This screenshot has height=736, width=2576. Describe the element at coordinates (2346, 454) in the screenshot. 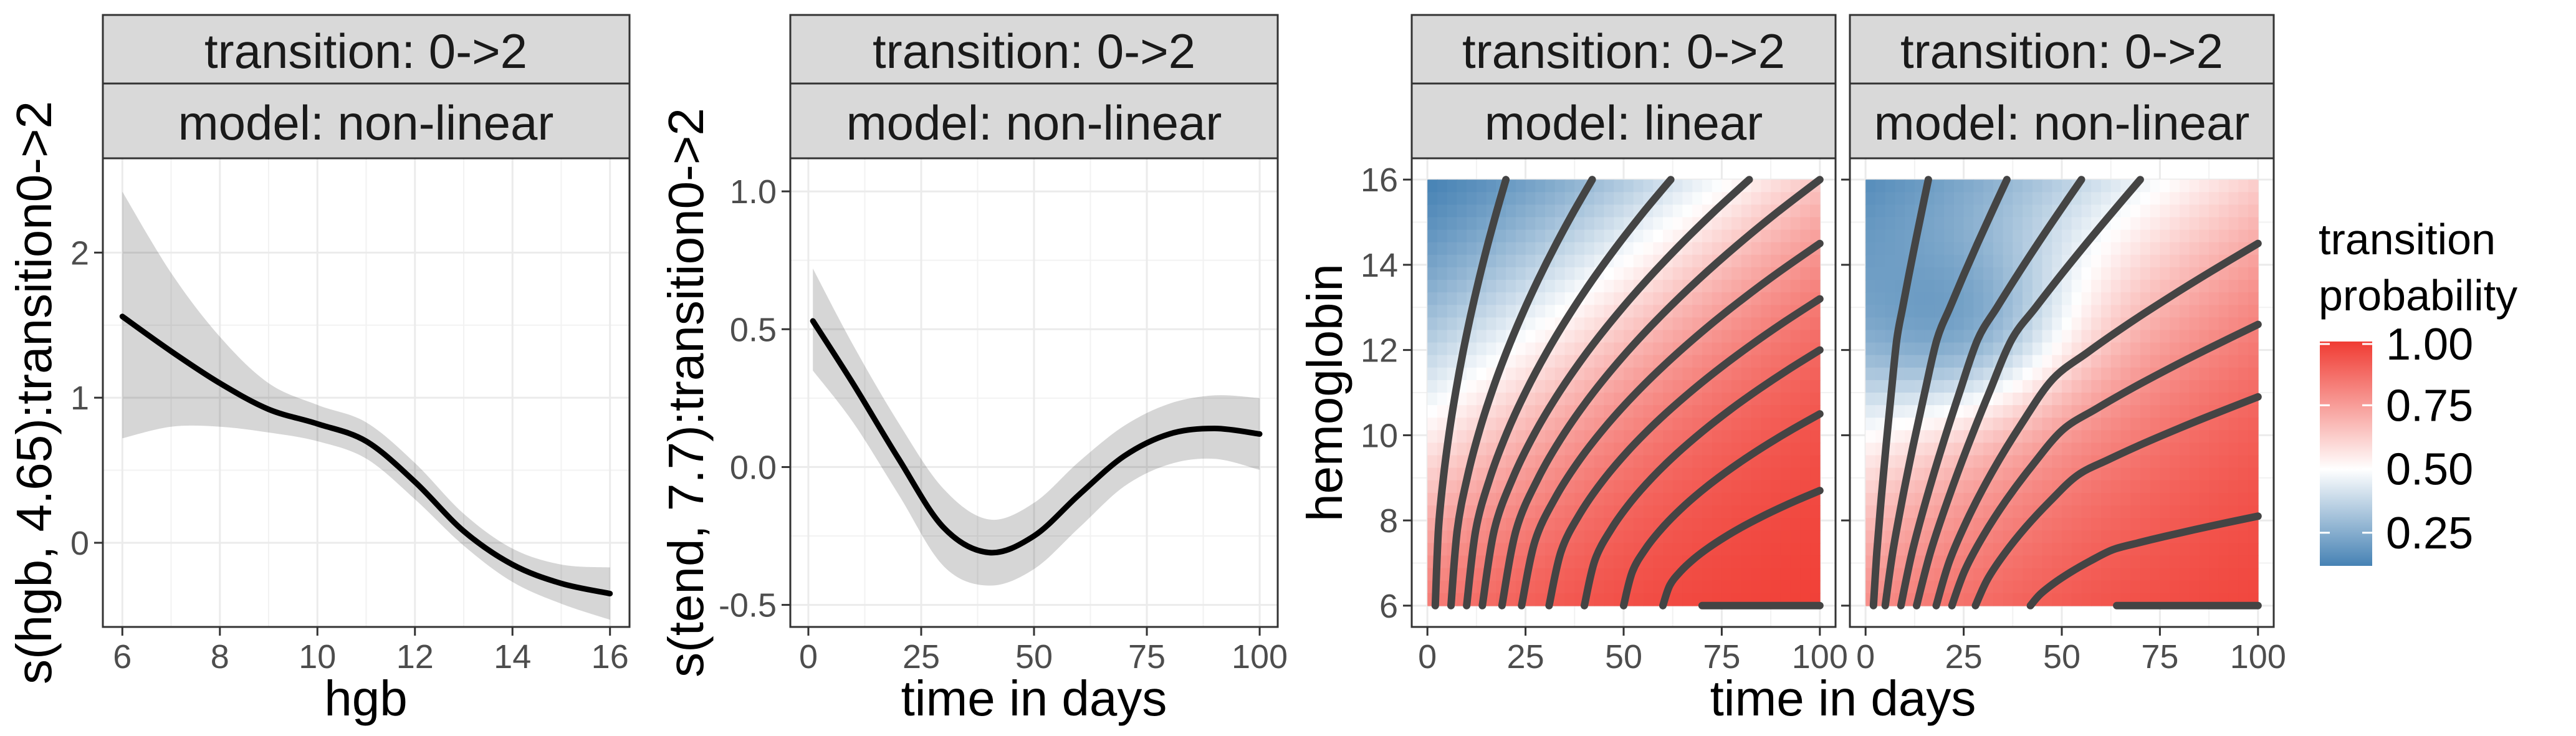

I see `legend-colorbar` at that location.